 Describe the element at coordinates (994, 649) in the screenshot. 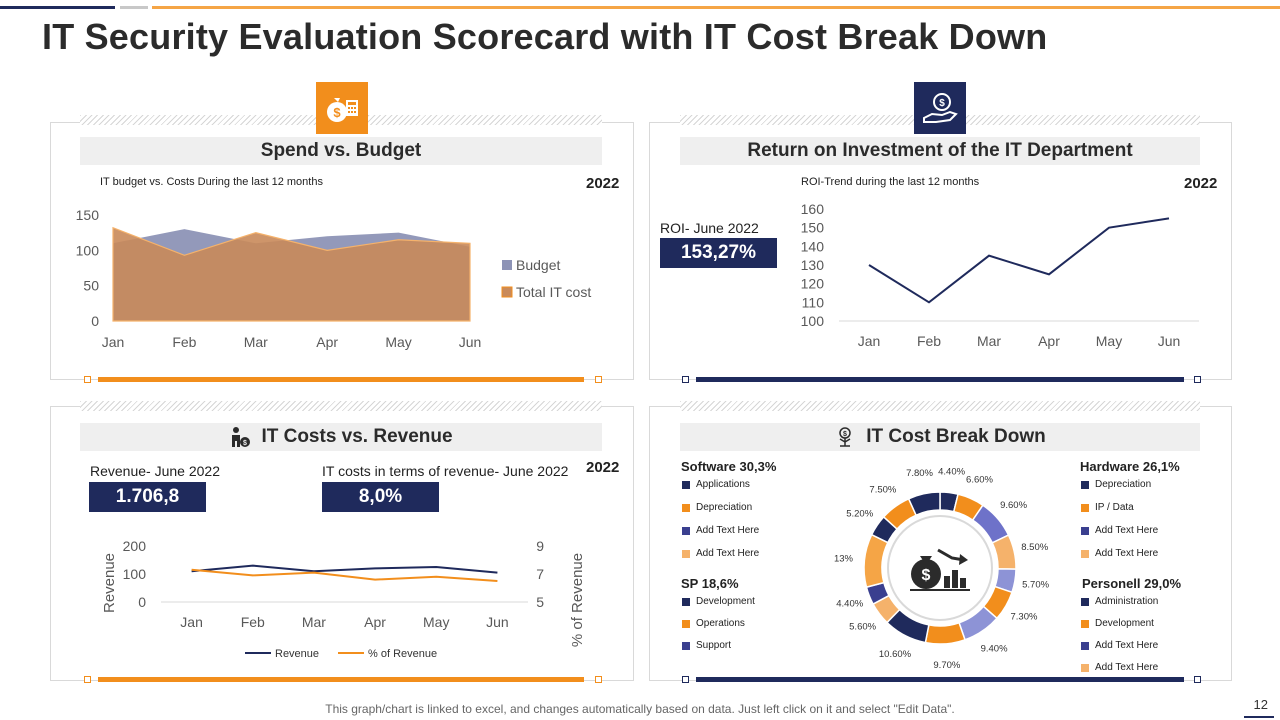

I see `slice-label: 9.40%` at that location.